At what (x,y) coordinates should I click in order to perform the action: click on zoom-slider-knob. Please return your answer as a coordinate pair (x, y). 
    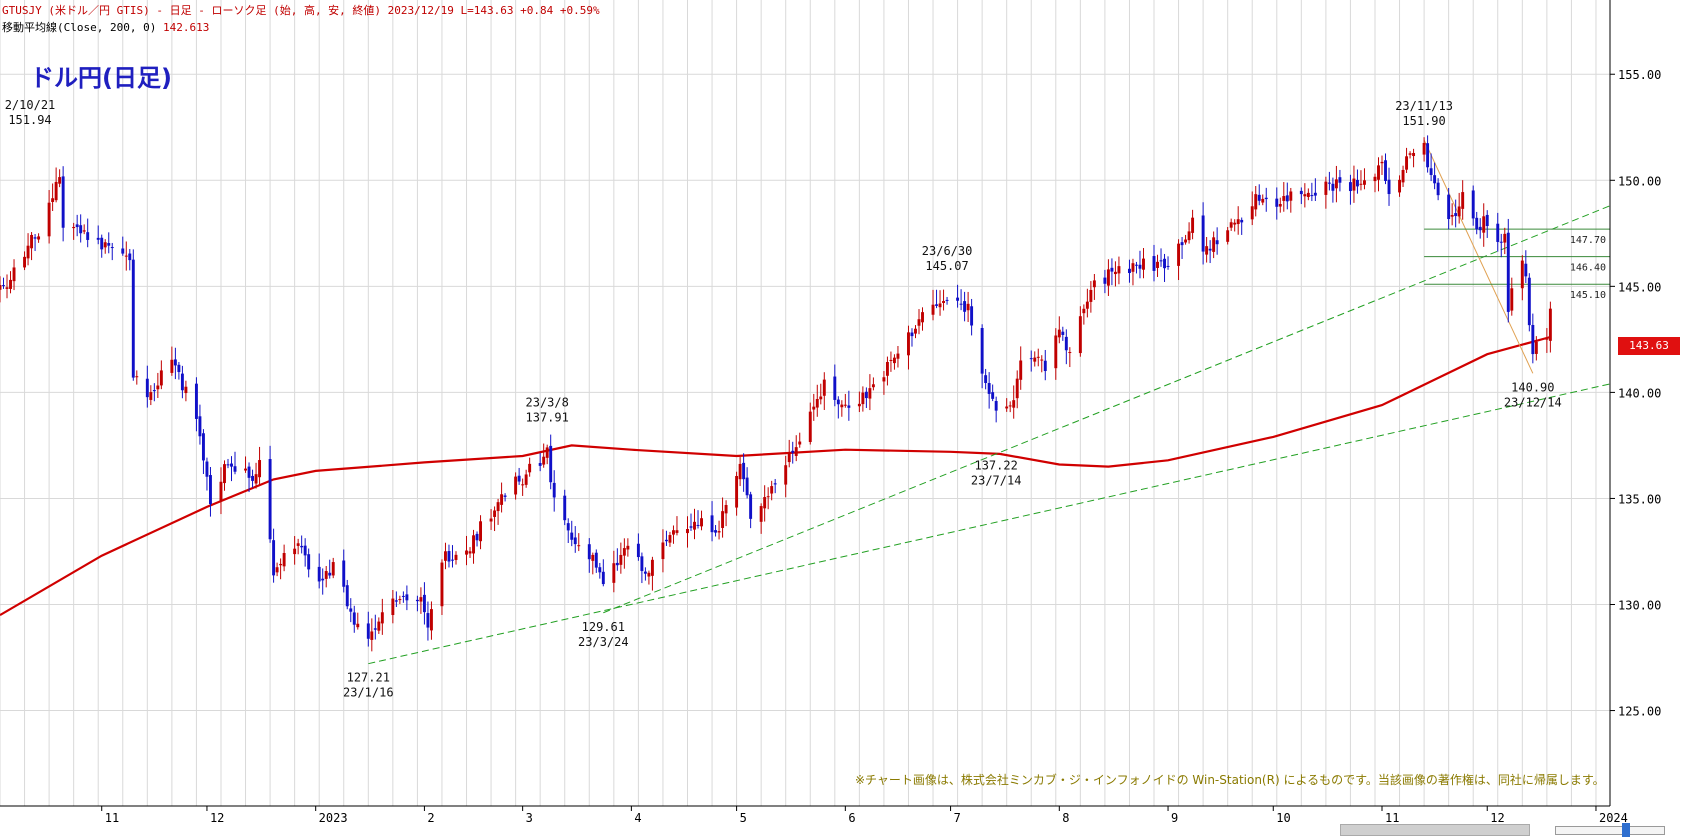
    Looking at the image, I should click on (1626, 830).